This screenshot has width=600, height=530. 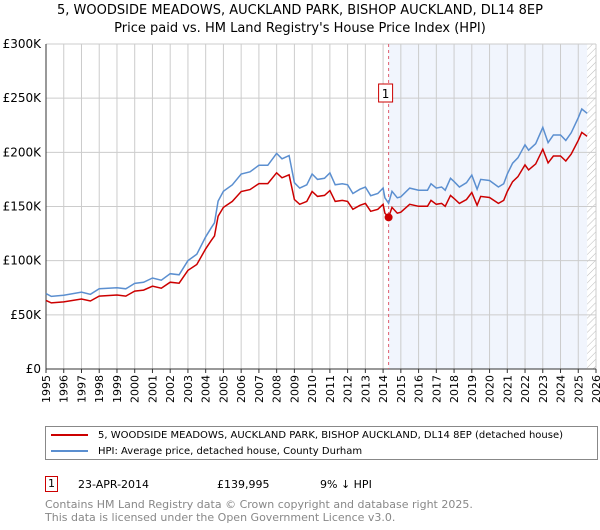 What do you see at coordinates (23, 207) in the screenshot?
I see `y-tick-label: £150K` at bounding box center [23, 207].